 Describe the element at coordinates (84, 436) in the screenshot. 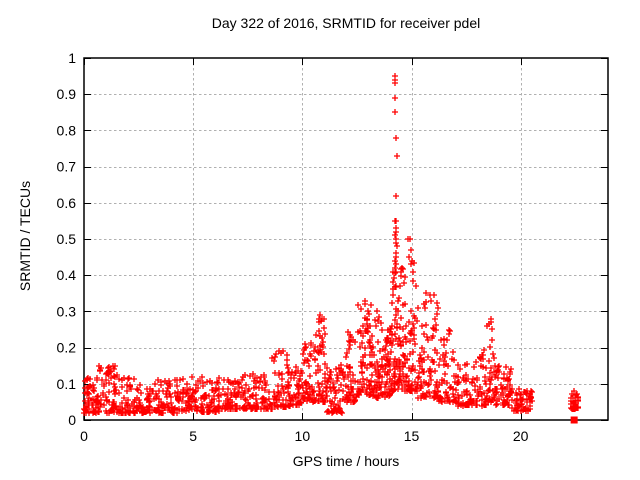

I see `x-tick-label: 0` at that location.